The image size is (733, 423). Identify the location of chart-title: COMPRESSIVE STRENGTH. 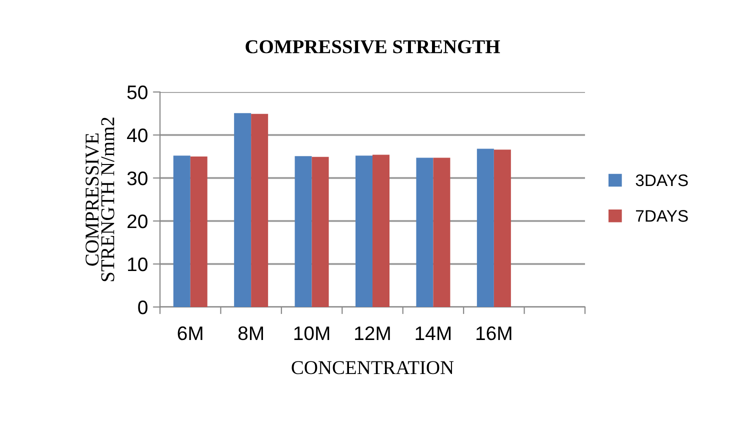
(373, 47).